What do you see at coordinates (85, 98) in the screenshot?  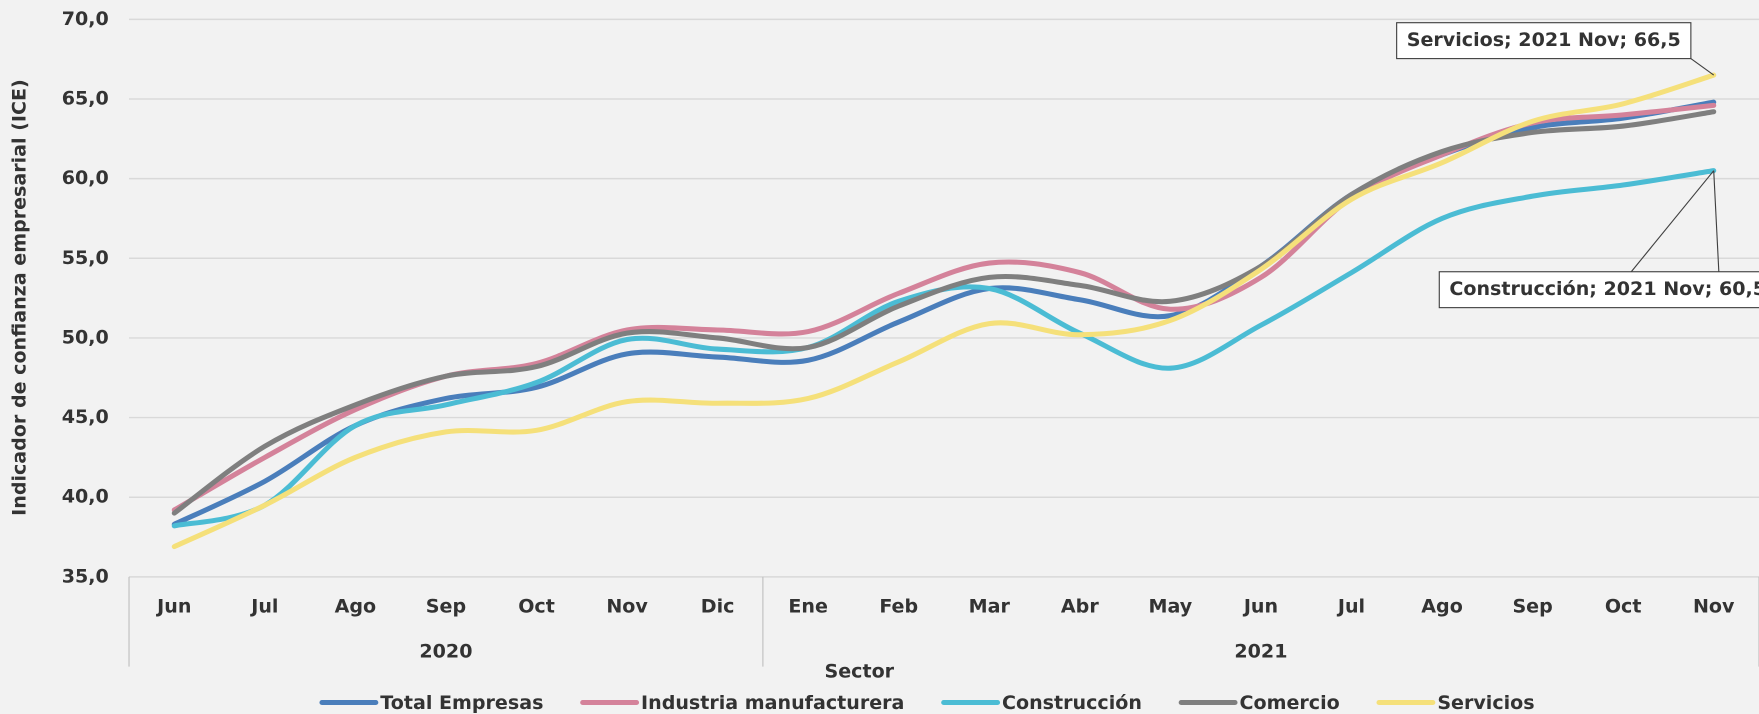 I see `y-tick-label: 65,0` at bounding box center [85, 98].